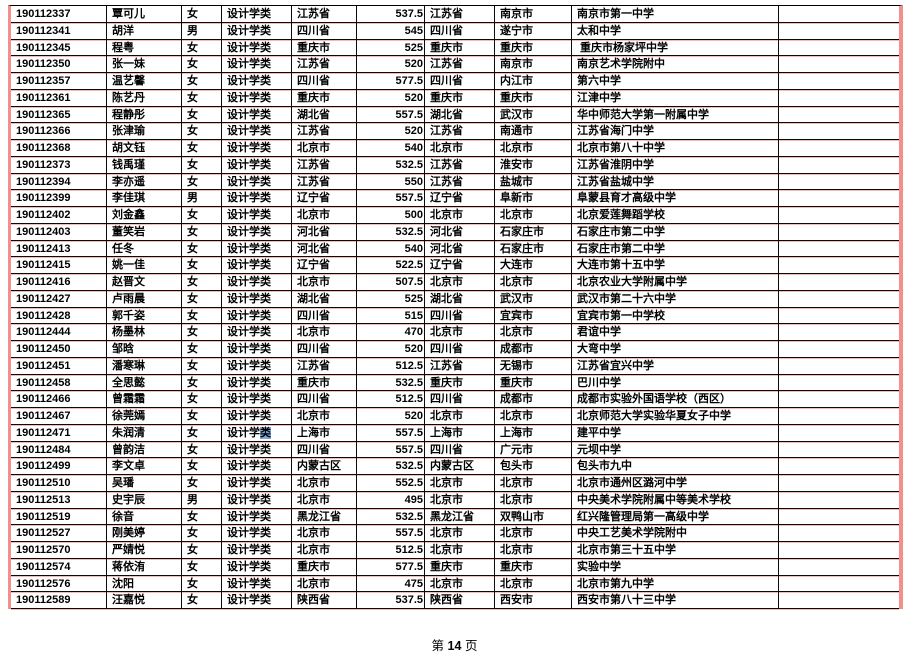 The width and height of the screenshot is (909, 666). I want to click on cell-name: 徐莞嫣, so click(144, 416).